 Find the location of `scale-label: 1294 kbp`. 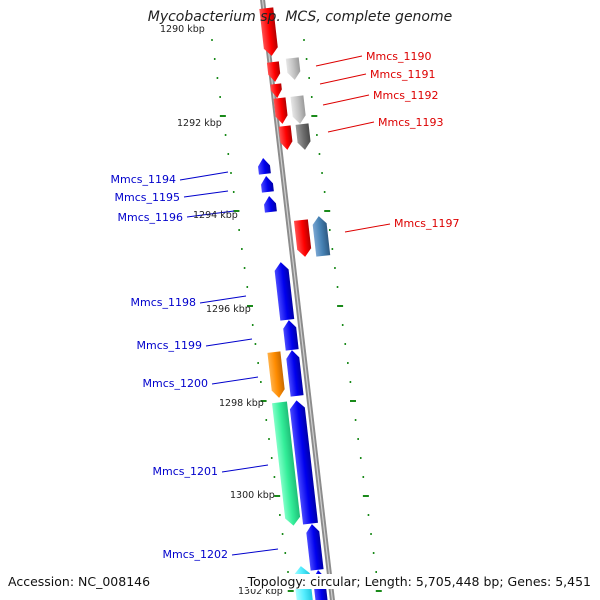

scale-label: 1294 kbp is located at coordinates (215, 215).